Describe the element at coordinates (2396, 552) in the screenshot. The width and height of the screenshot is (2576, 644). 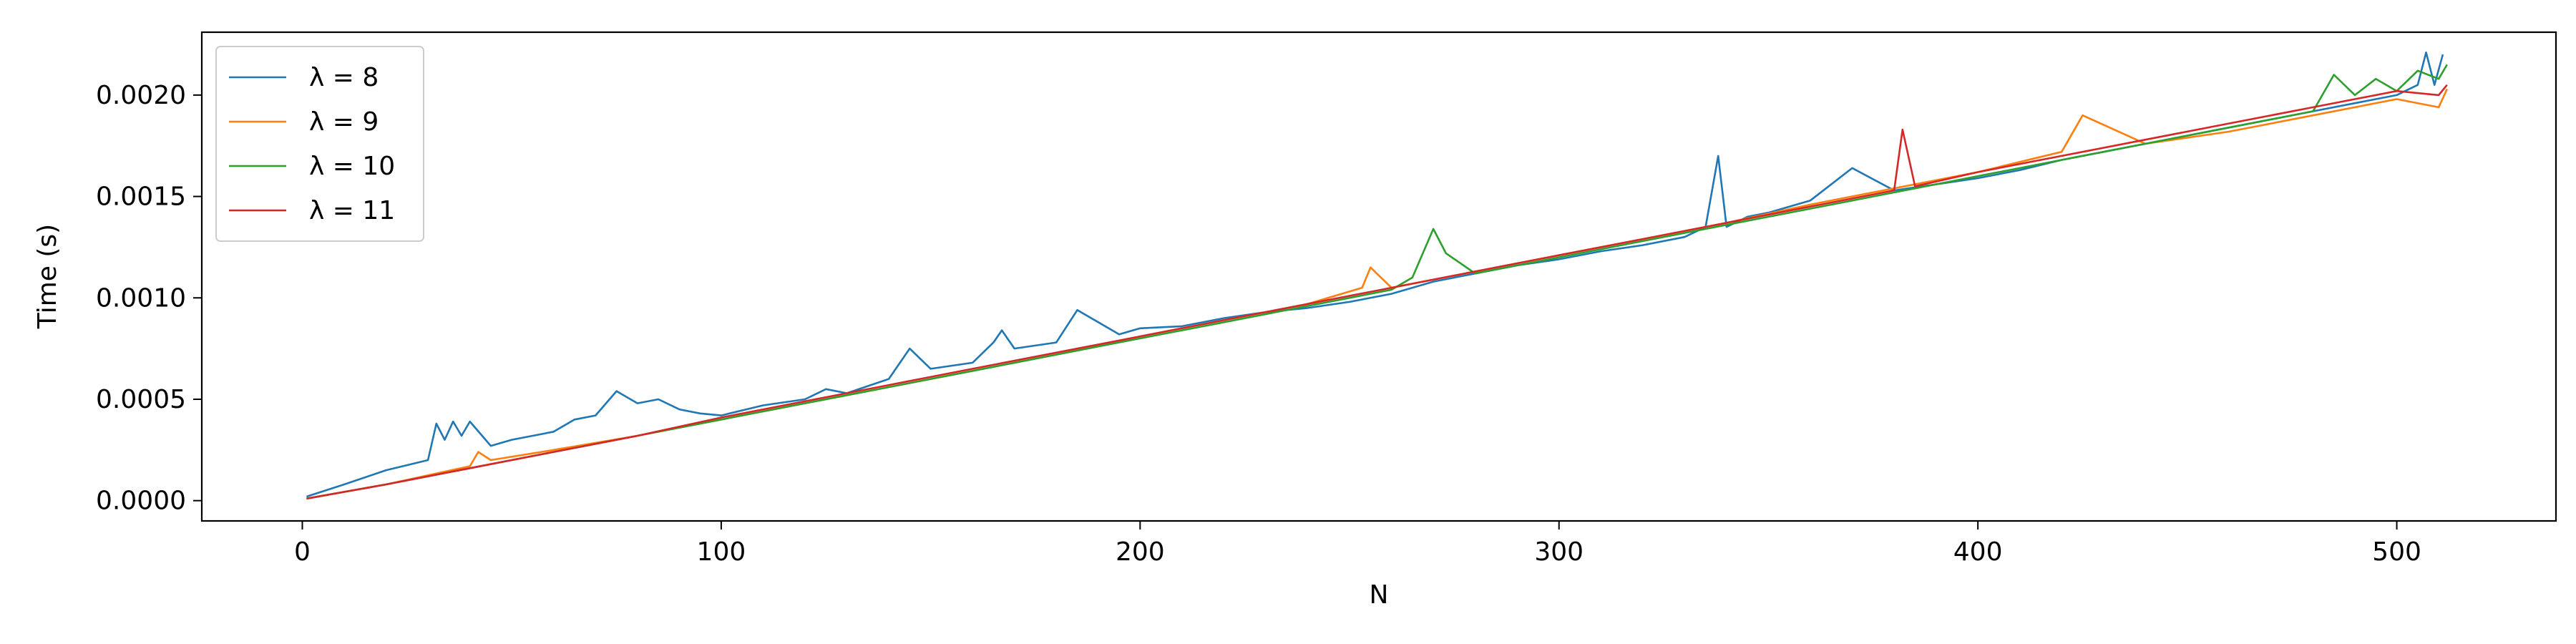
I see `x-tick-label: 500` at that location.